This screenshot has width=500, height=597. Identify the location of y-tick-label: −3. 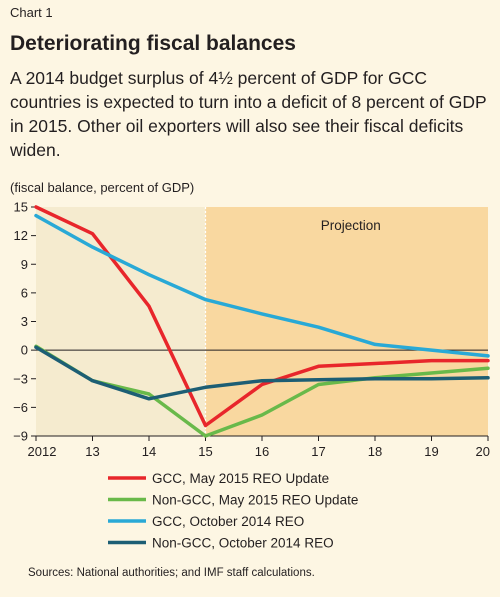
(20, 378).